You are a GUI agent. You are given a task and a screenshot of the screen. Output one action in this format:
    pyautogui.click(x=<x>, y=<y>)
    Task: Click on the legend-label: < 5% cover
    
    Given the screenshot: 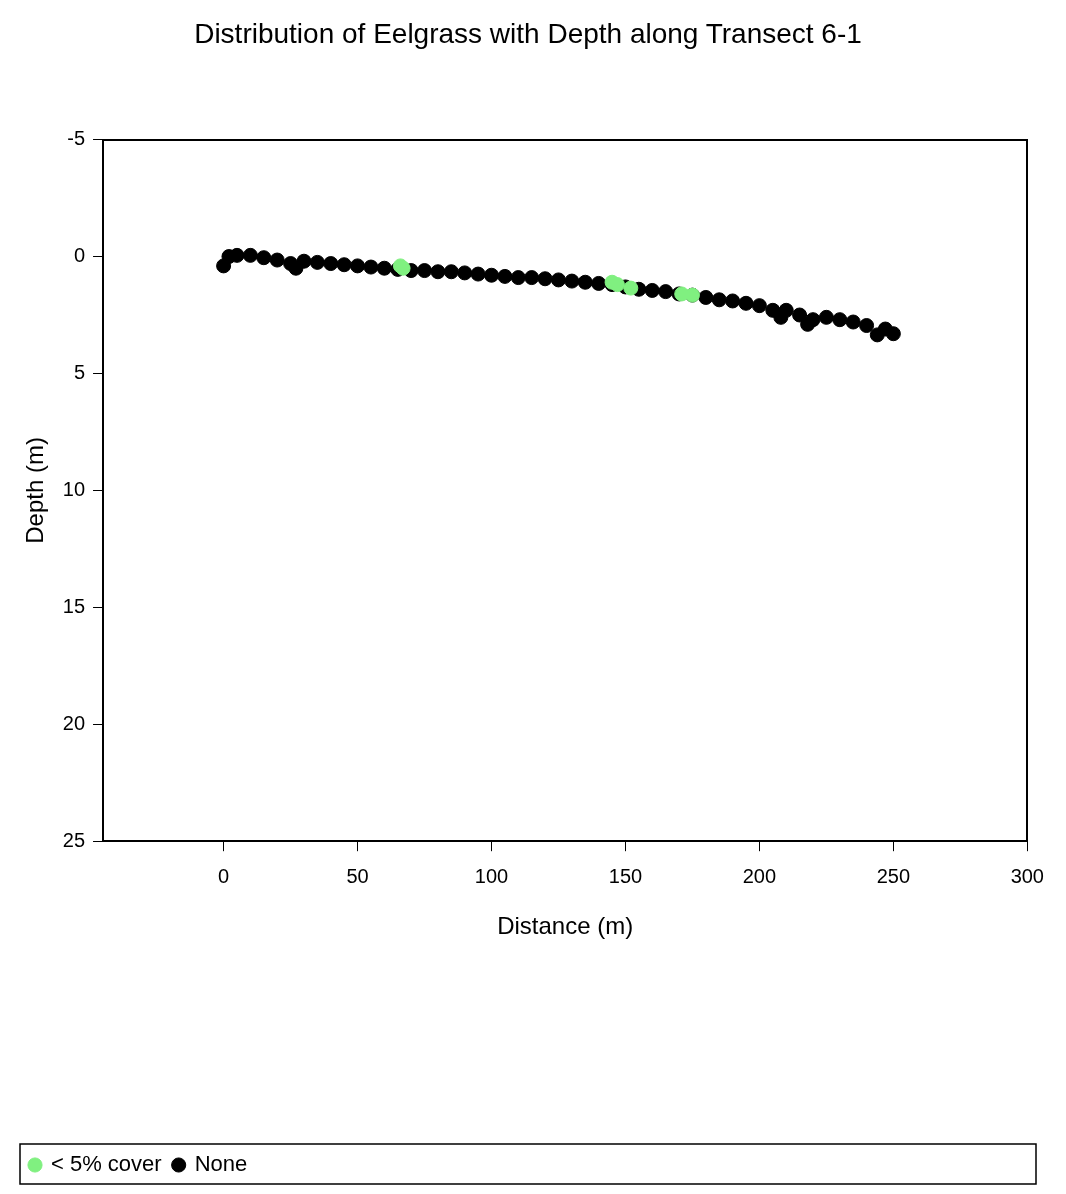 What is the action you would take?
    pyautogui.click(x=106, y=1164)
    